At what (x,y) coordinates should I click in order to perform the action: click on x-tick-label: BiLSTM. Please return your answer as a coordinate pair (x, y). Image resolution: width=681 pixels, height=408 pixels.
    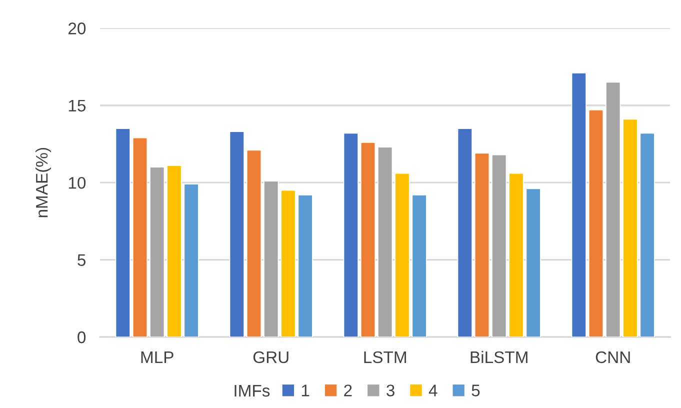
    Looking at the image, I should click on (499, 357).